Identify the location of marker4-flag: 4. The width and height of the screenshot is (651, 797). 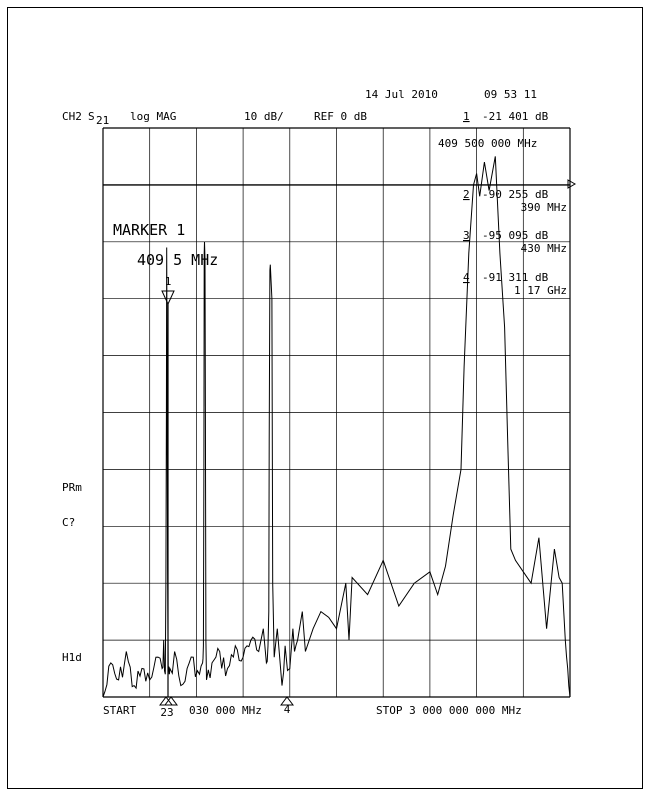
(287, 706).